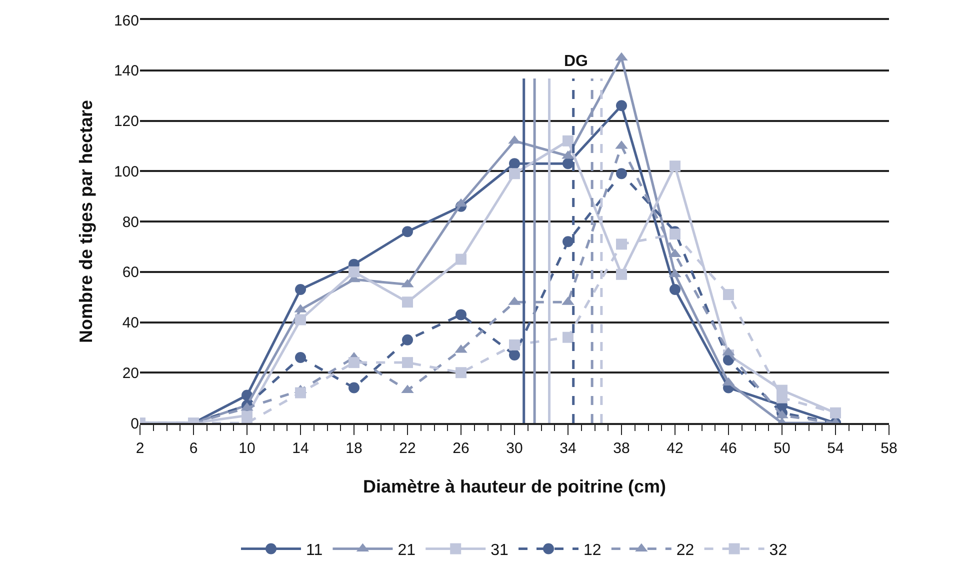 The image size is (971, 578). I want to click on x-tick-label: 6, so click(193, 448).